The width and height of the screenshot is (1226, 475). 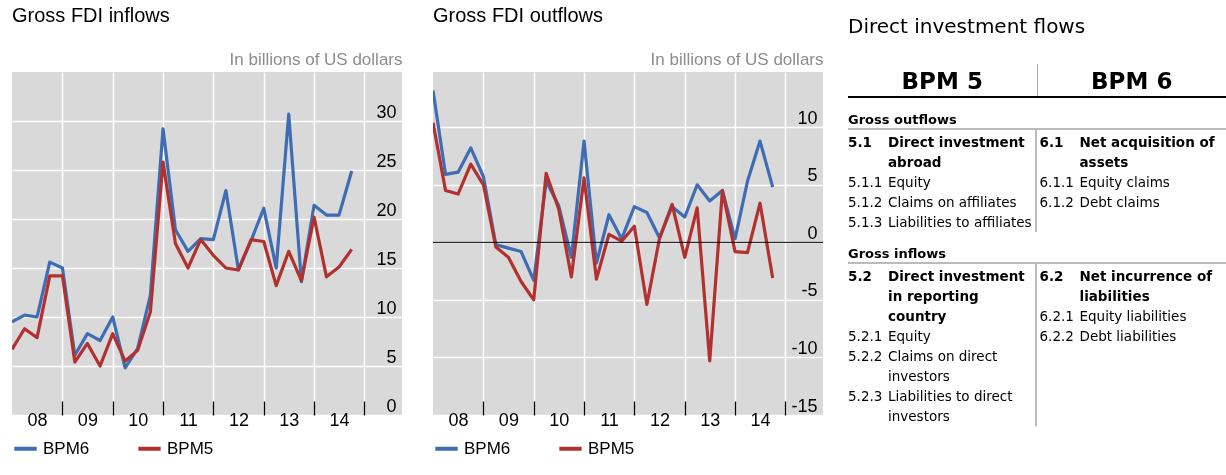 I want to click on text: BPM 6, so click(x=1131, y=80).